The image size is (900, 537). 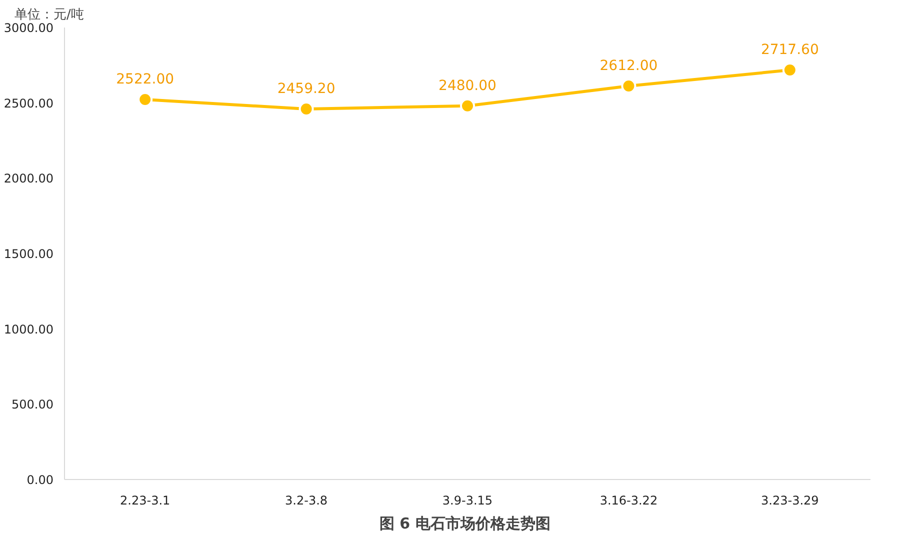 What do you see at coordinates (145, 501) in the screenshot?
I see `x-tick-label: 2.23-3.1` at bounding box center [145, 501].